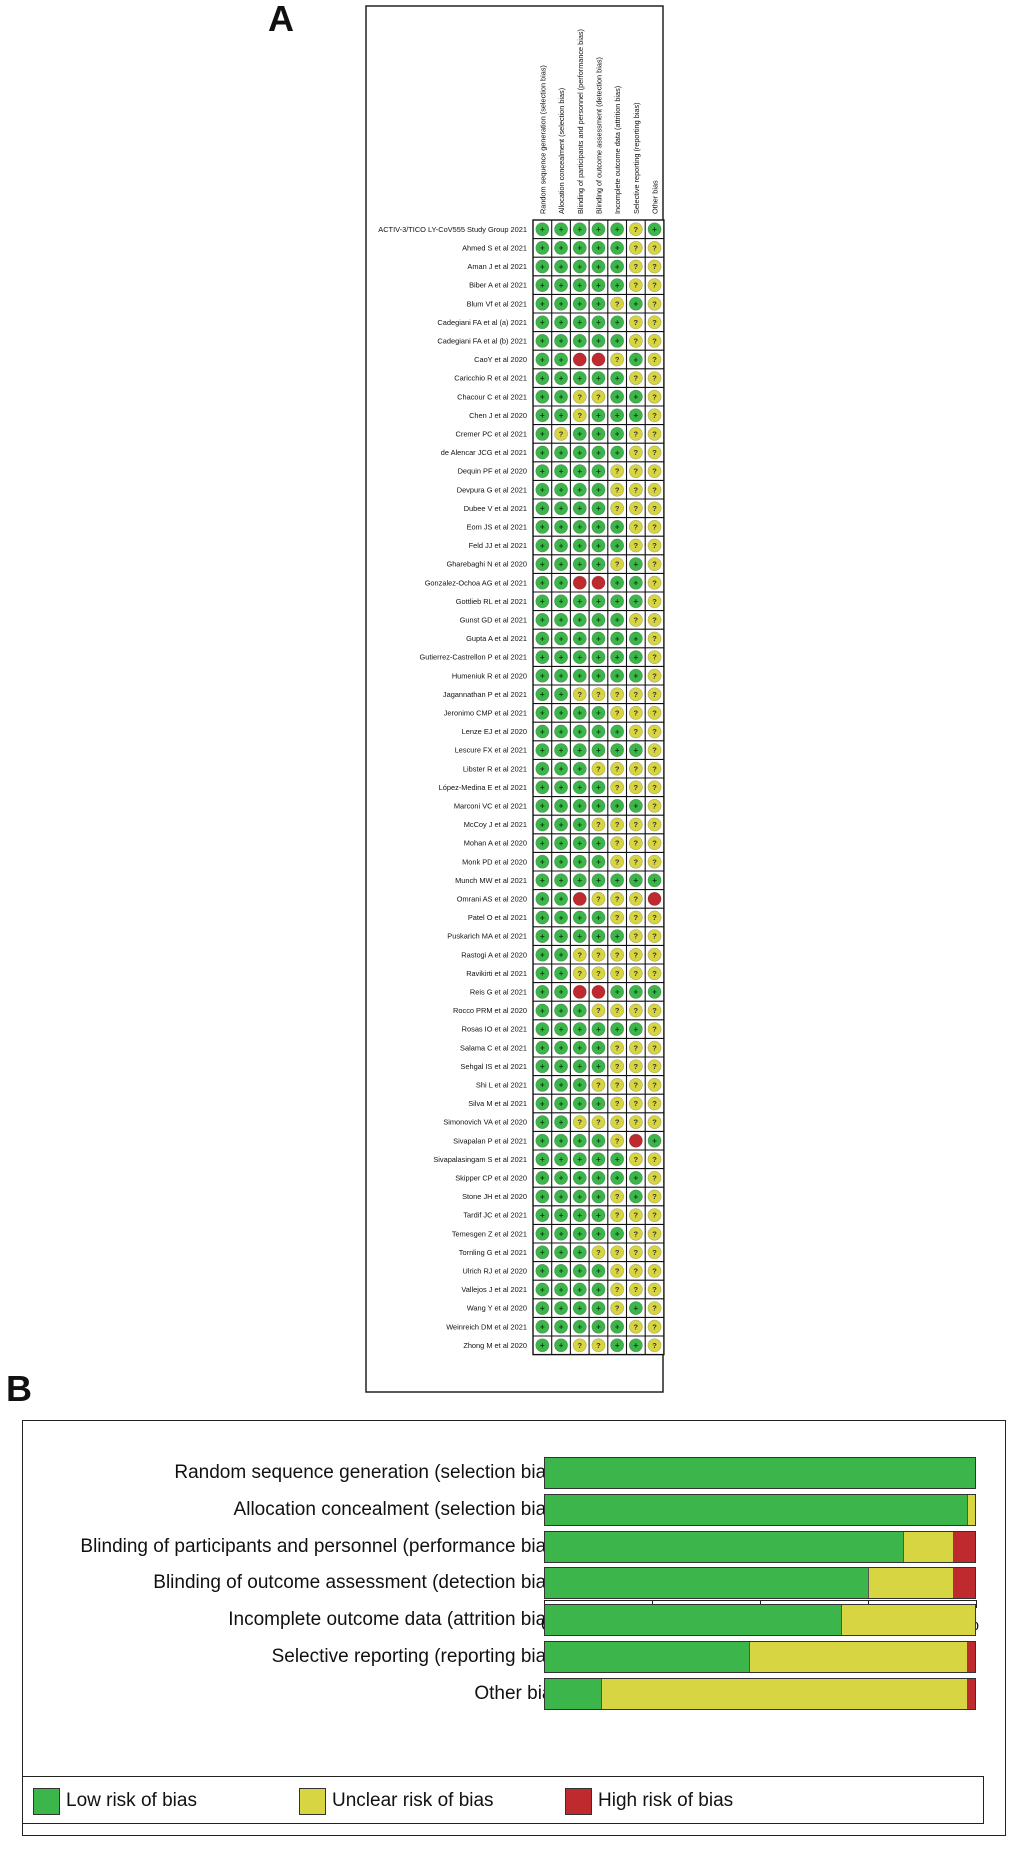 The width and height of the screenshot is (1020, 1851). Describe the element at coordinates (486, 564) in the screenshot. I see `study-label: Gharebaghi N et al 2020` at that location.